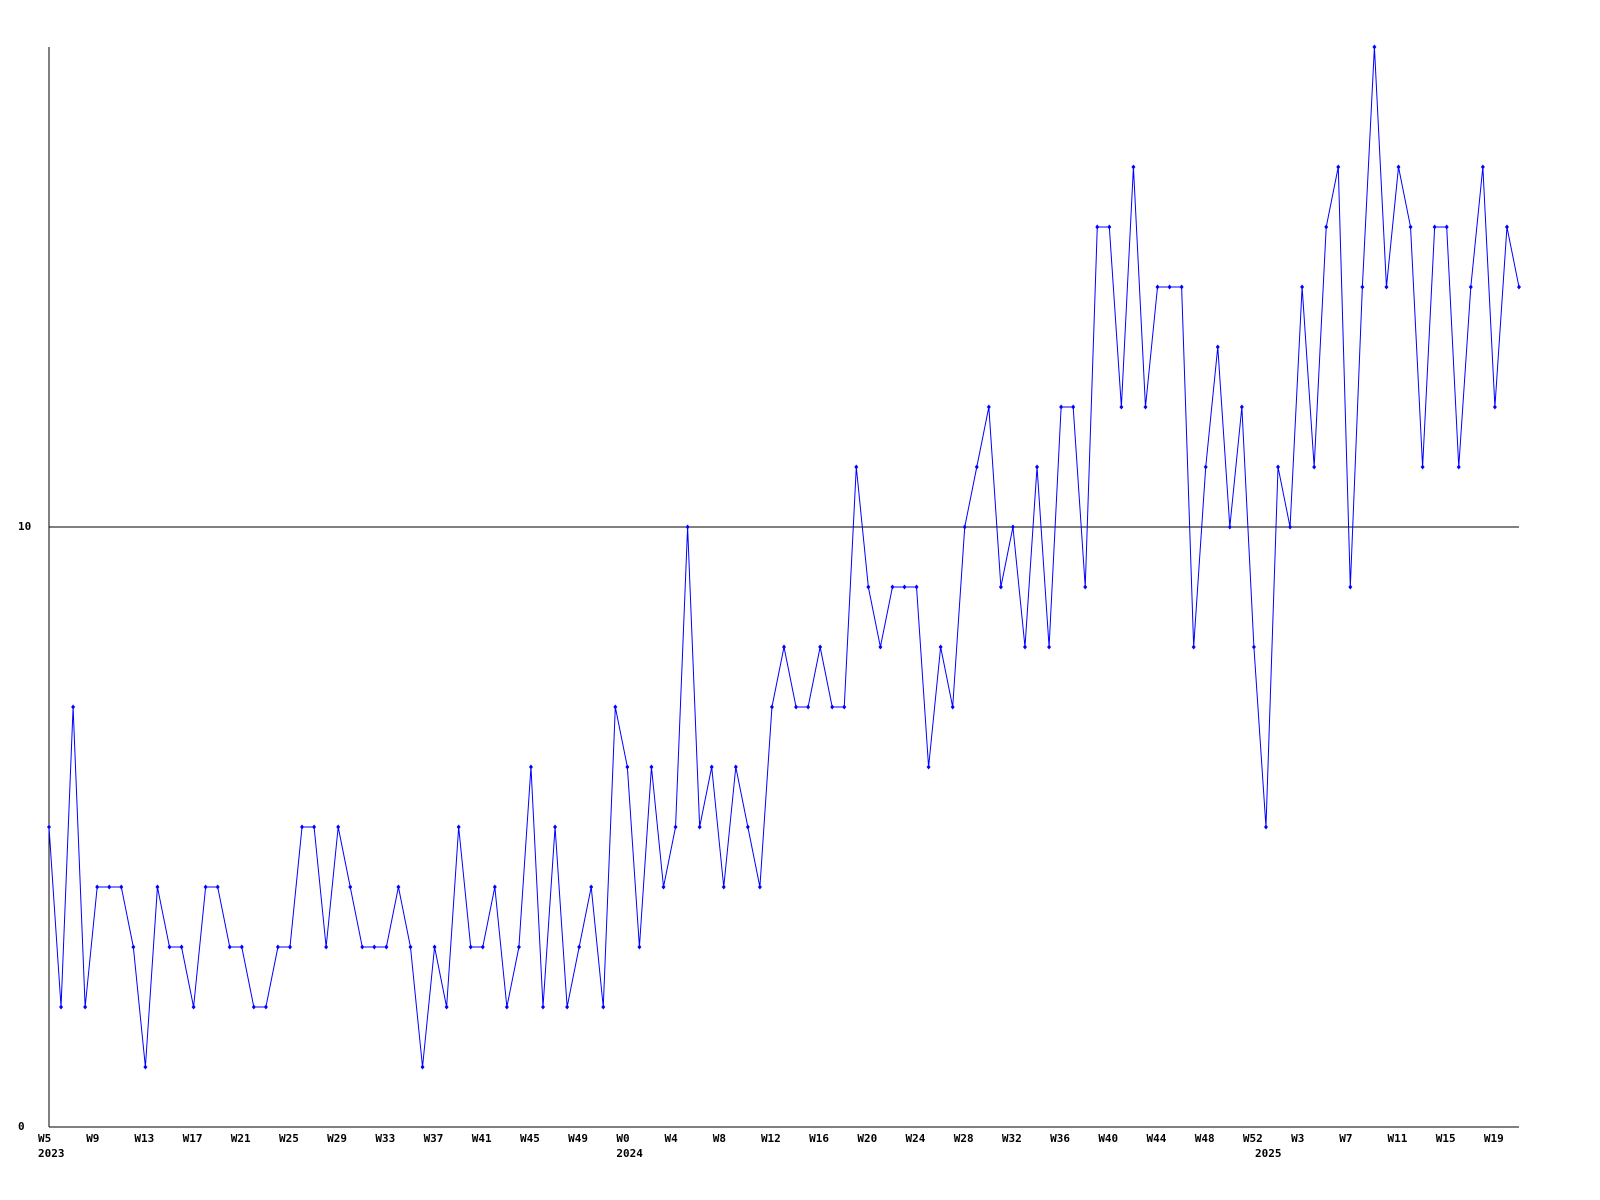 The image size is (1600, 1200). I want to click on x-tick-label: W33, so click(385, 1138).